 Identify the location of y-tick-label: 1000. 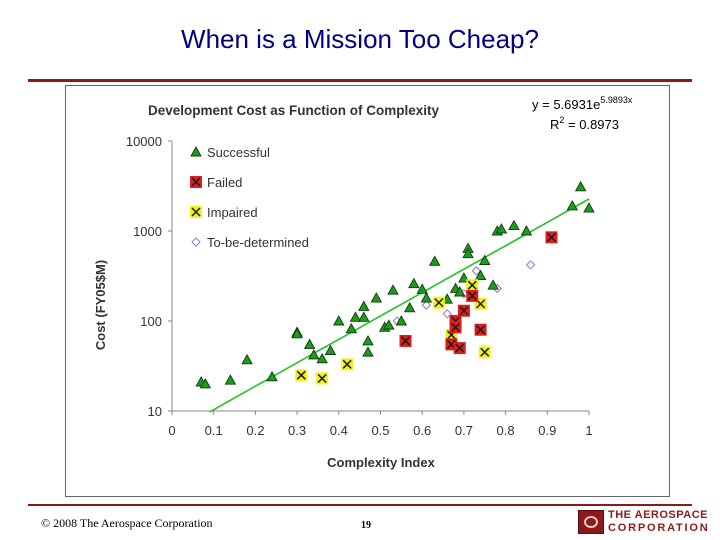
(147, 231).